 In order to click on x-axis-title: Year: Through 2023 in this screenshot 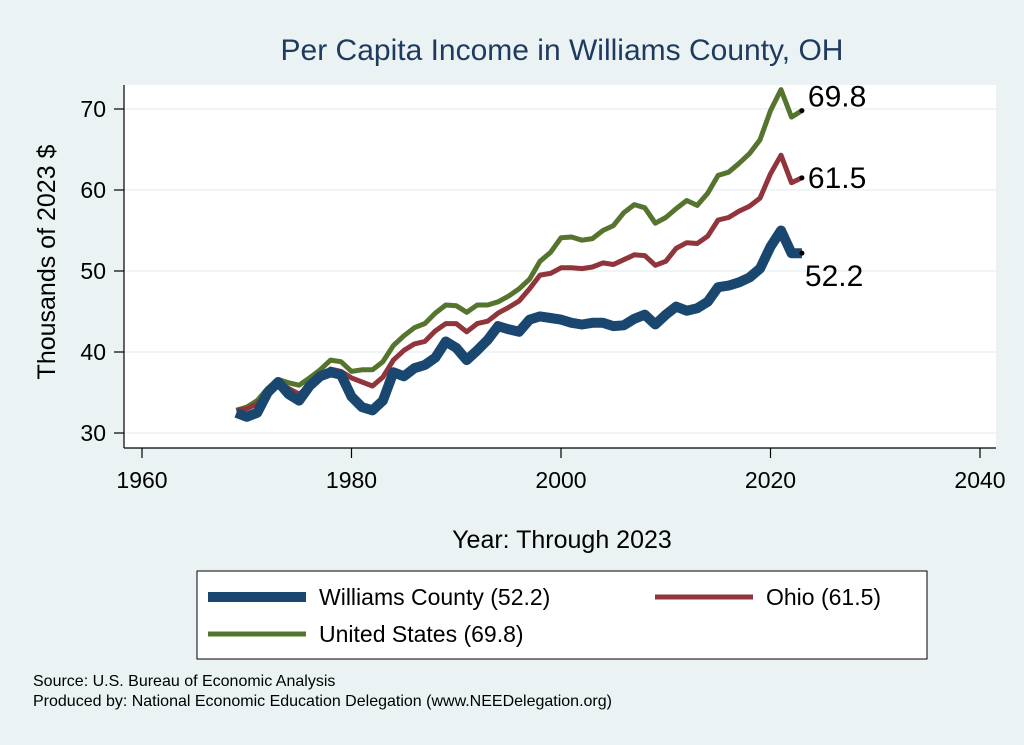, I will do `click(562, 540)`.